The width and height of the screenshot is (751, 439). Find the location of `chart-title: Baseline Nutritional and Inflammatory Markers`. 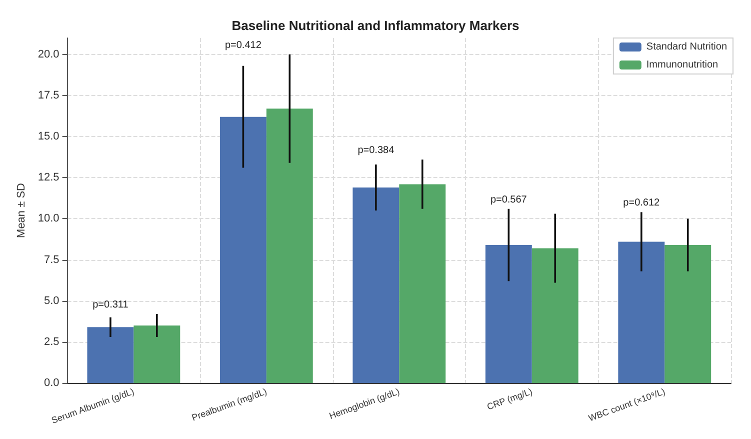

chart-title: Baseline Nutritional and Inflammatory Markers is located at coordinates (376, 25).